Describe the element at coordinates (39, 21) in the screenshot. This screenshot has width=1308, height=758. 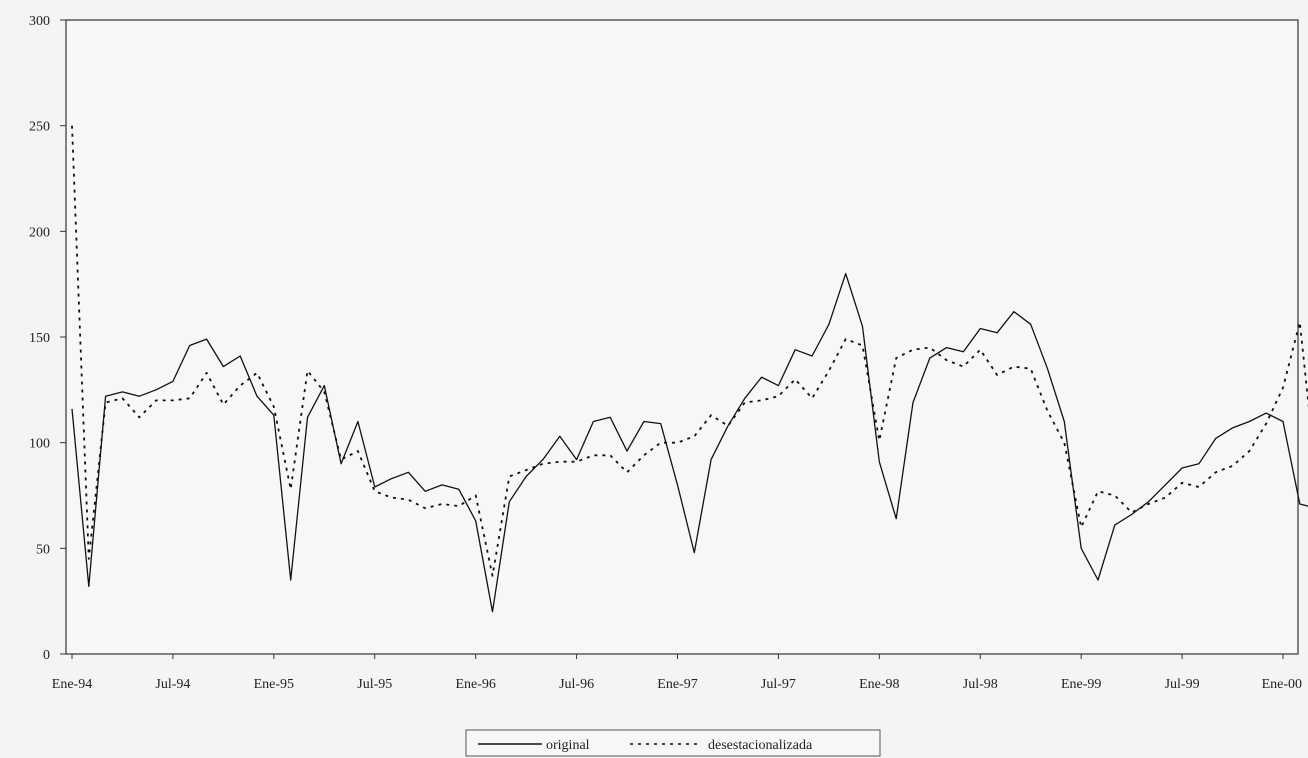
I see `y-tick-label: 300` at that location.